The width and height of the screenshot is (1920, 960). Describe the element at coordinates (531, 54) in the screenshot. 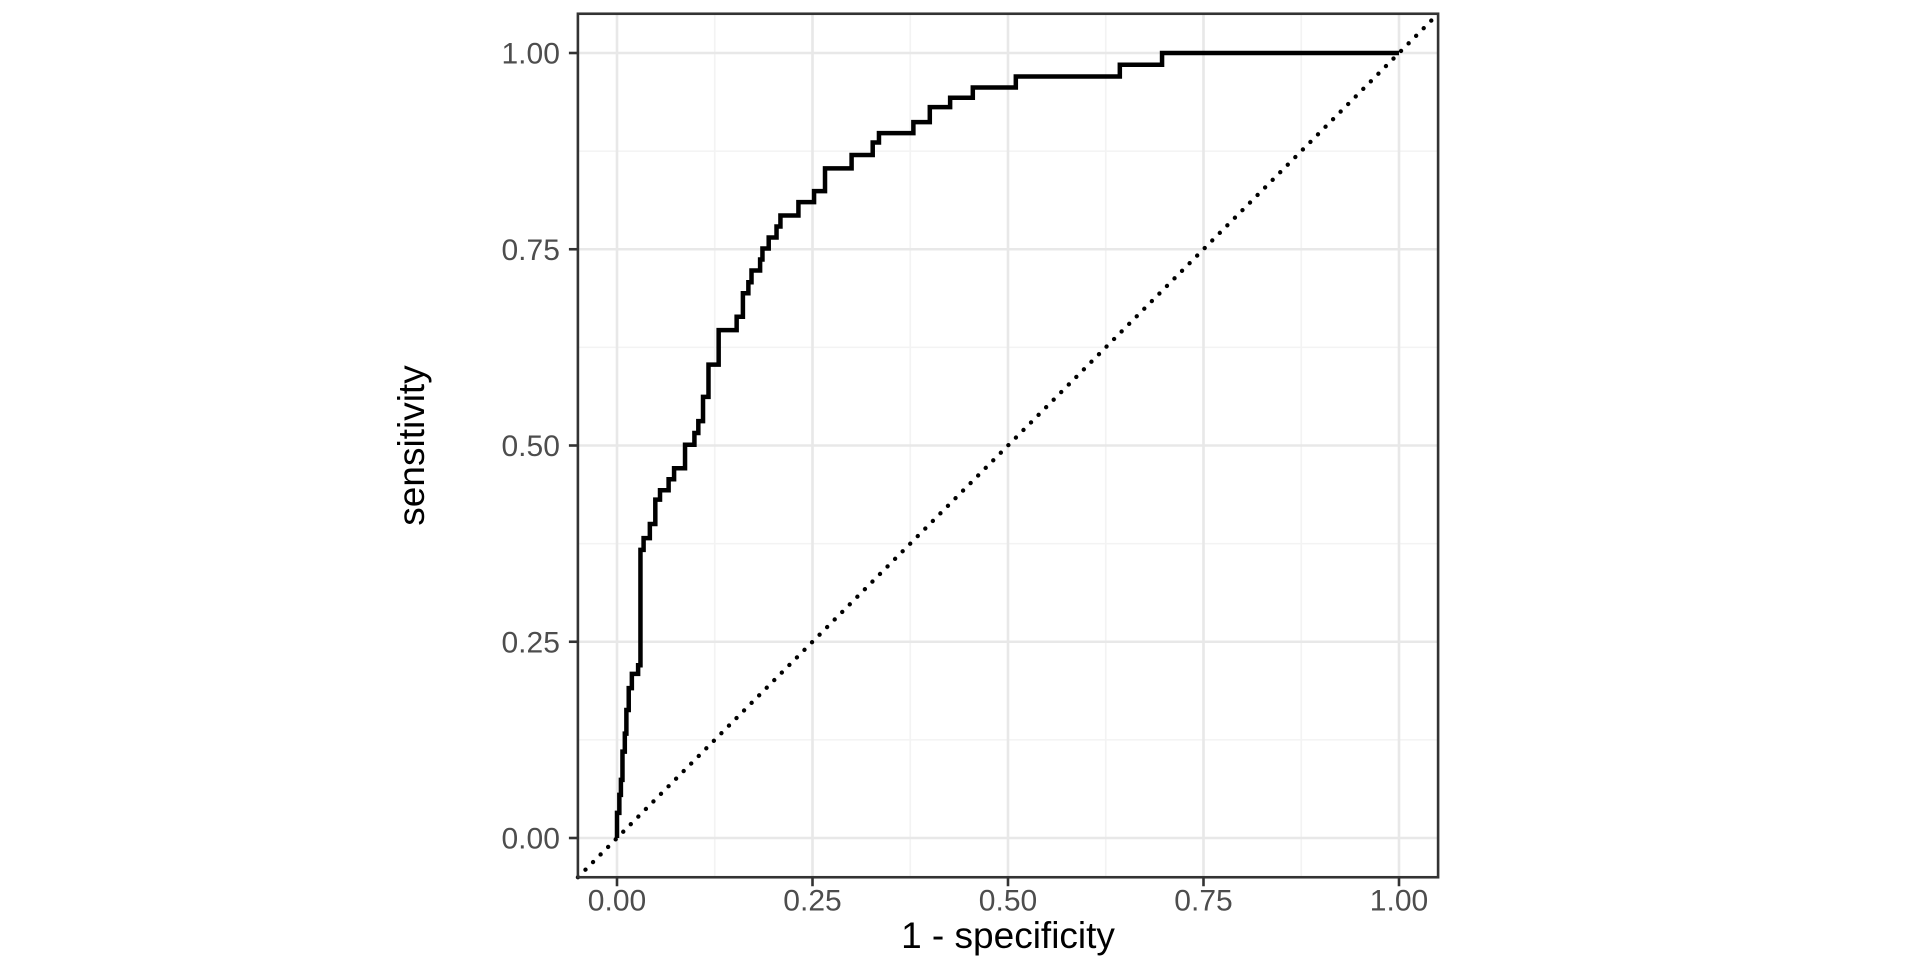

I see `y-tick-label: 1.00` at that location.